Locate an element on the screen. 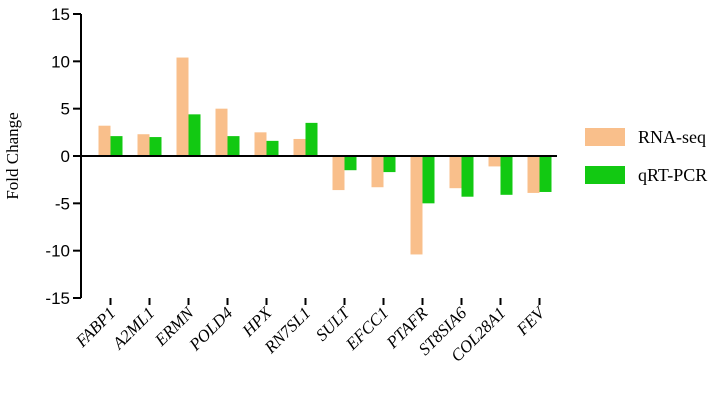 This screenshot has height=401, width=726. bar-rna-seq-st8sia6 is located at coordinates (455, 172).